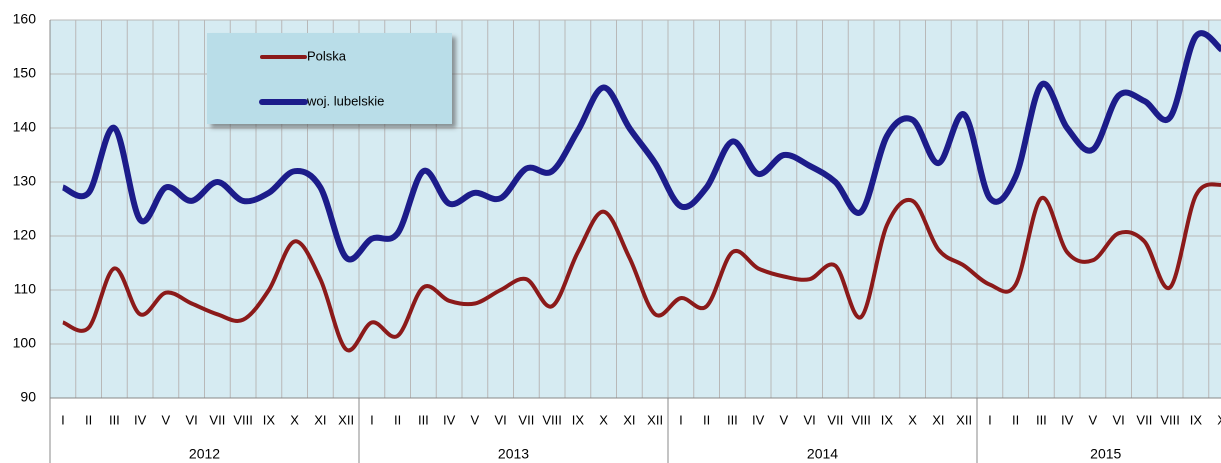  I want to click on legend-label: Polska, so click(327, 55).